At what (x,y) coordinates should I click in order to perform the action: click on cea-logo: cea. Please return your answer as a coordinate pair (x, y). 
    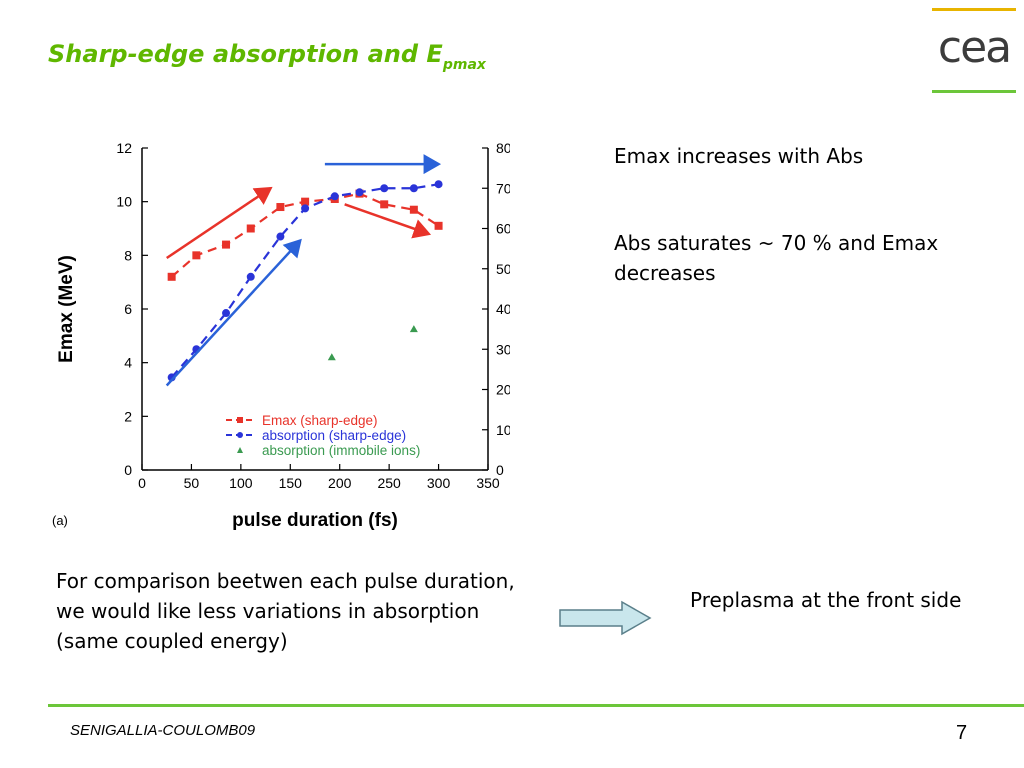
    Looking at the image, I should click on (974, 51).